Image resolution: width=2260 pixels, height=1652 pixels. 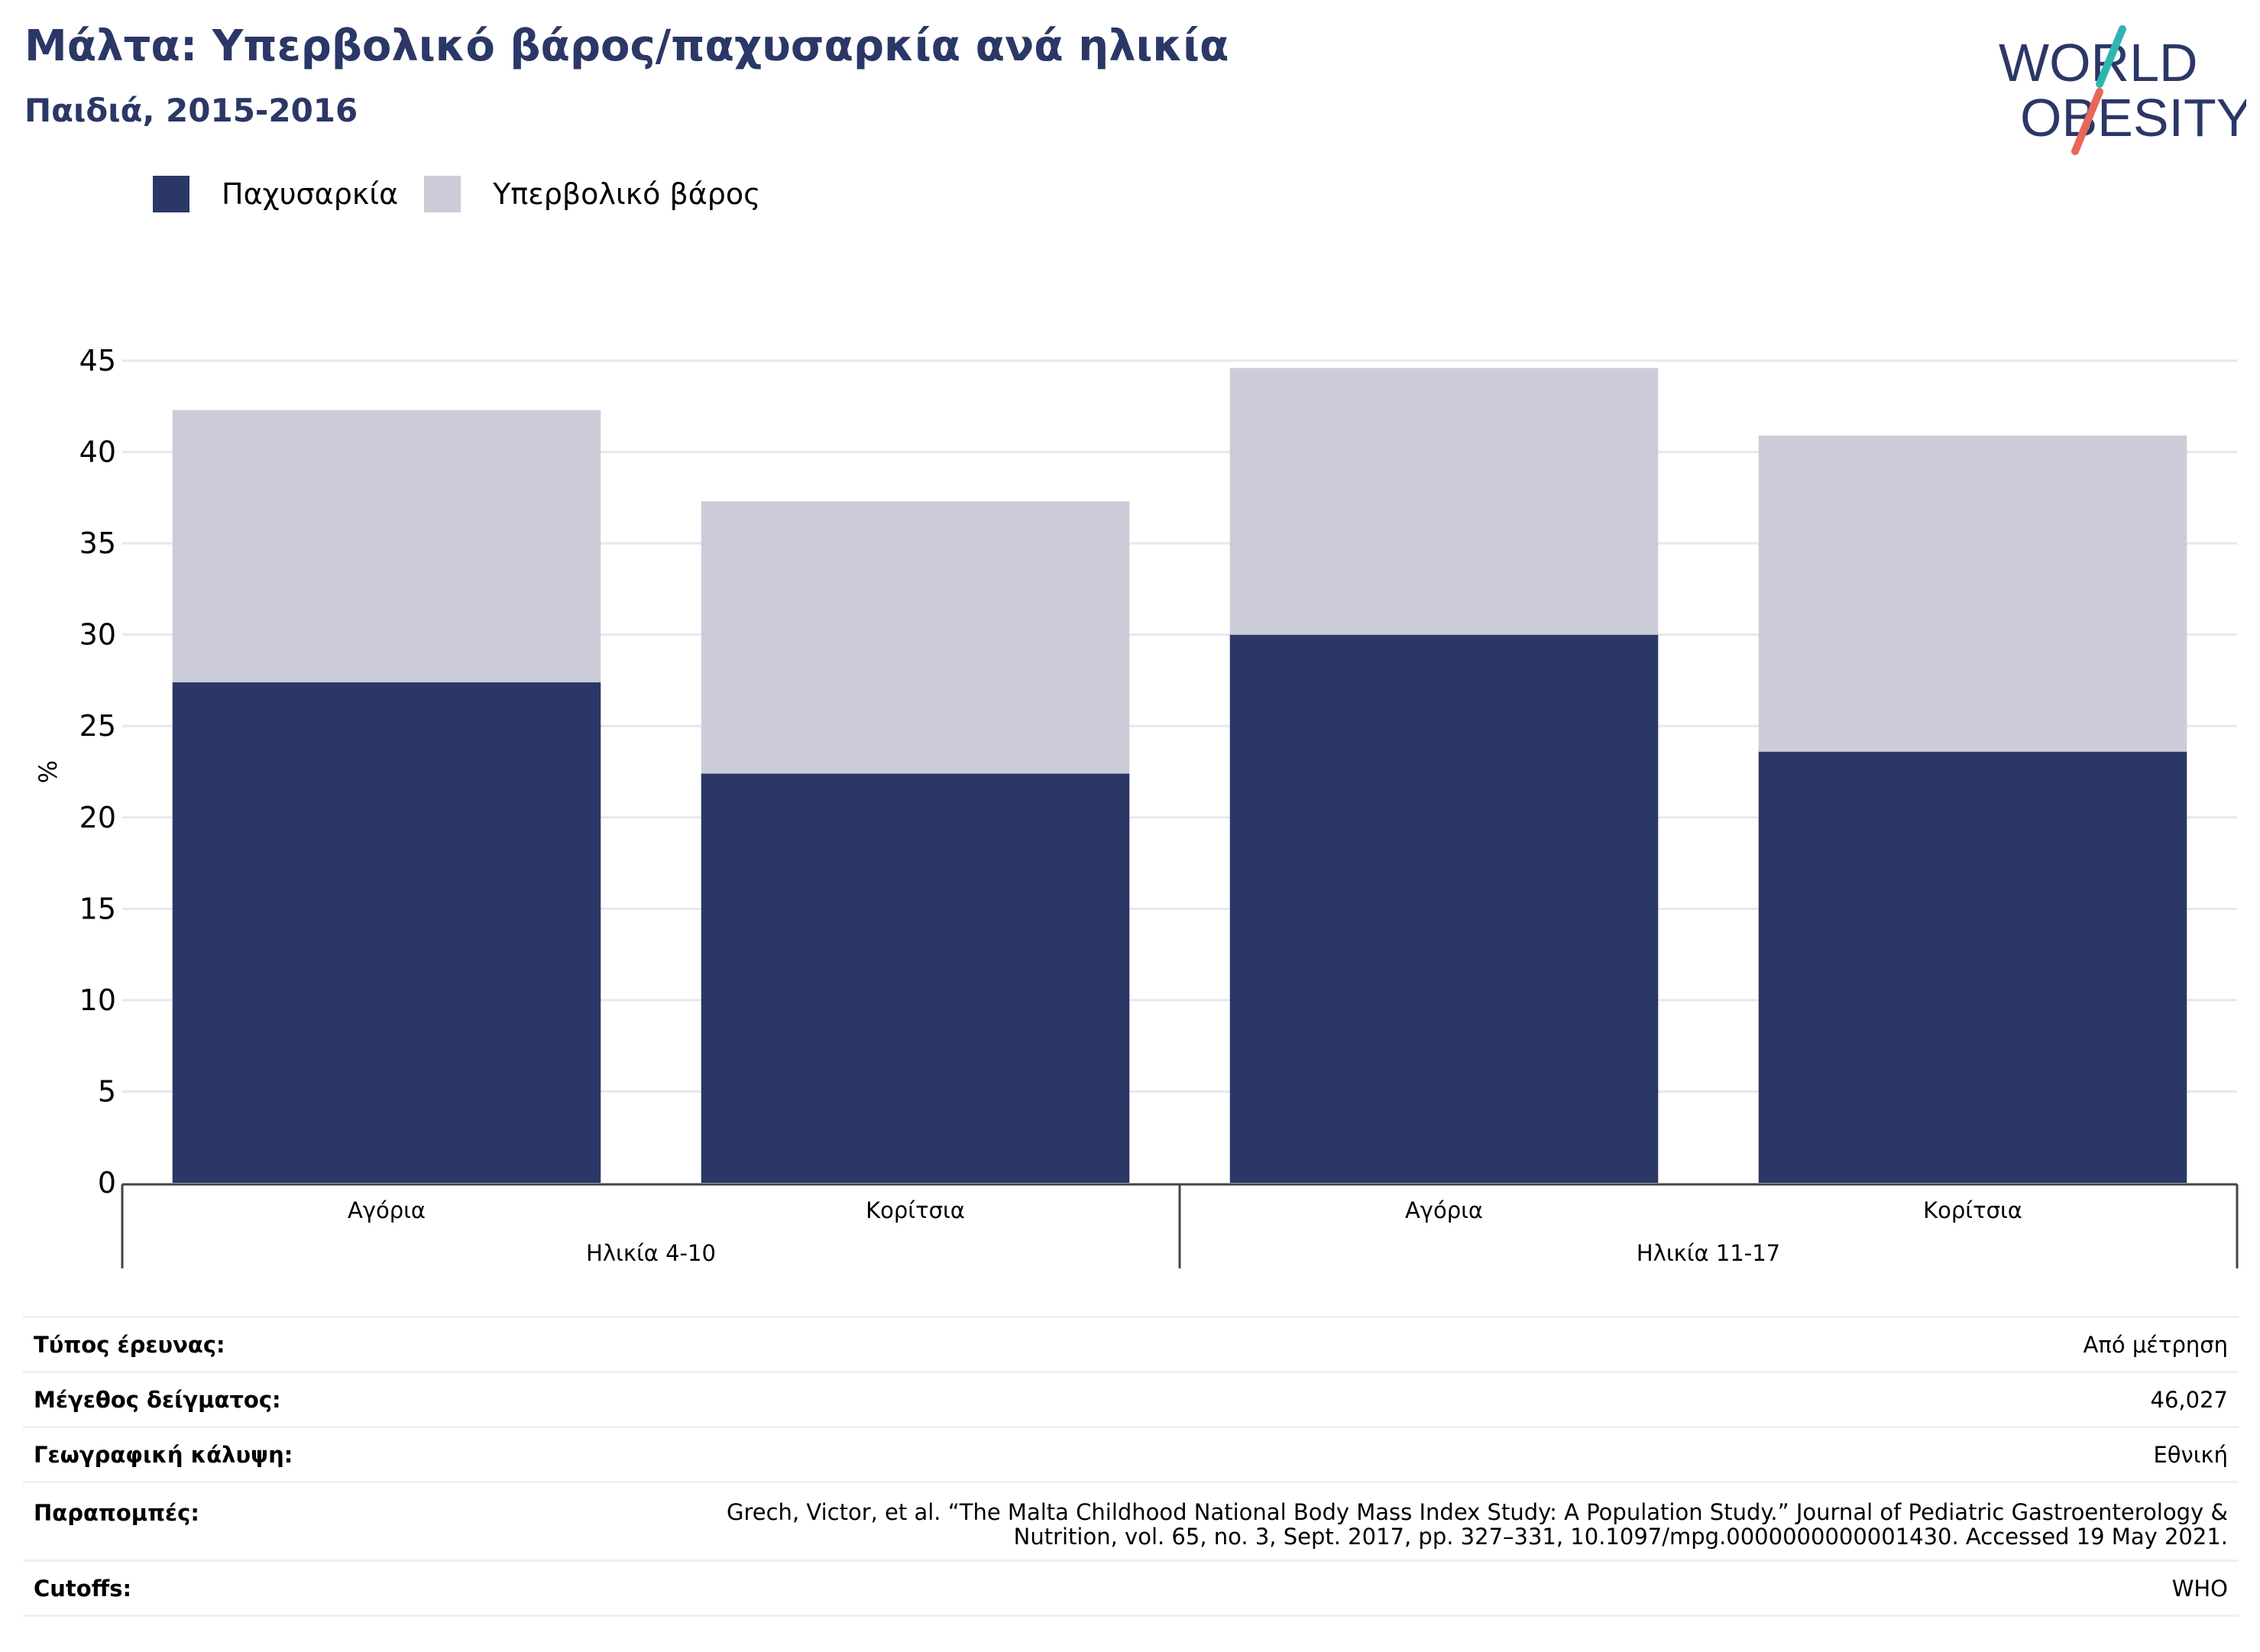 I want to click on info-key-survey-type: Τύπος έρευνας:, so click(x=186, y=1344).